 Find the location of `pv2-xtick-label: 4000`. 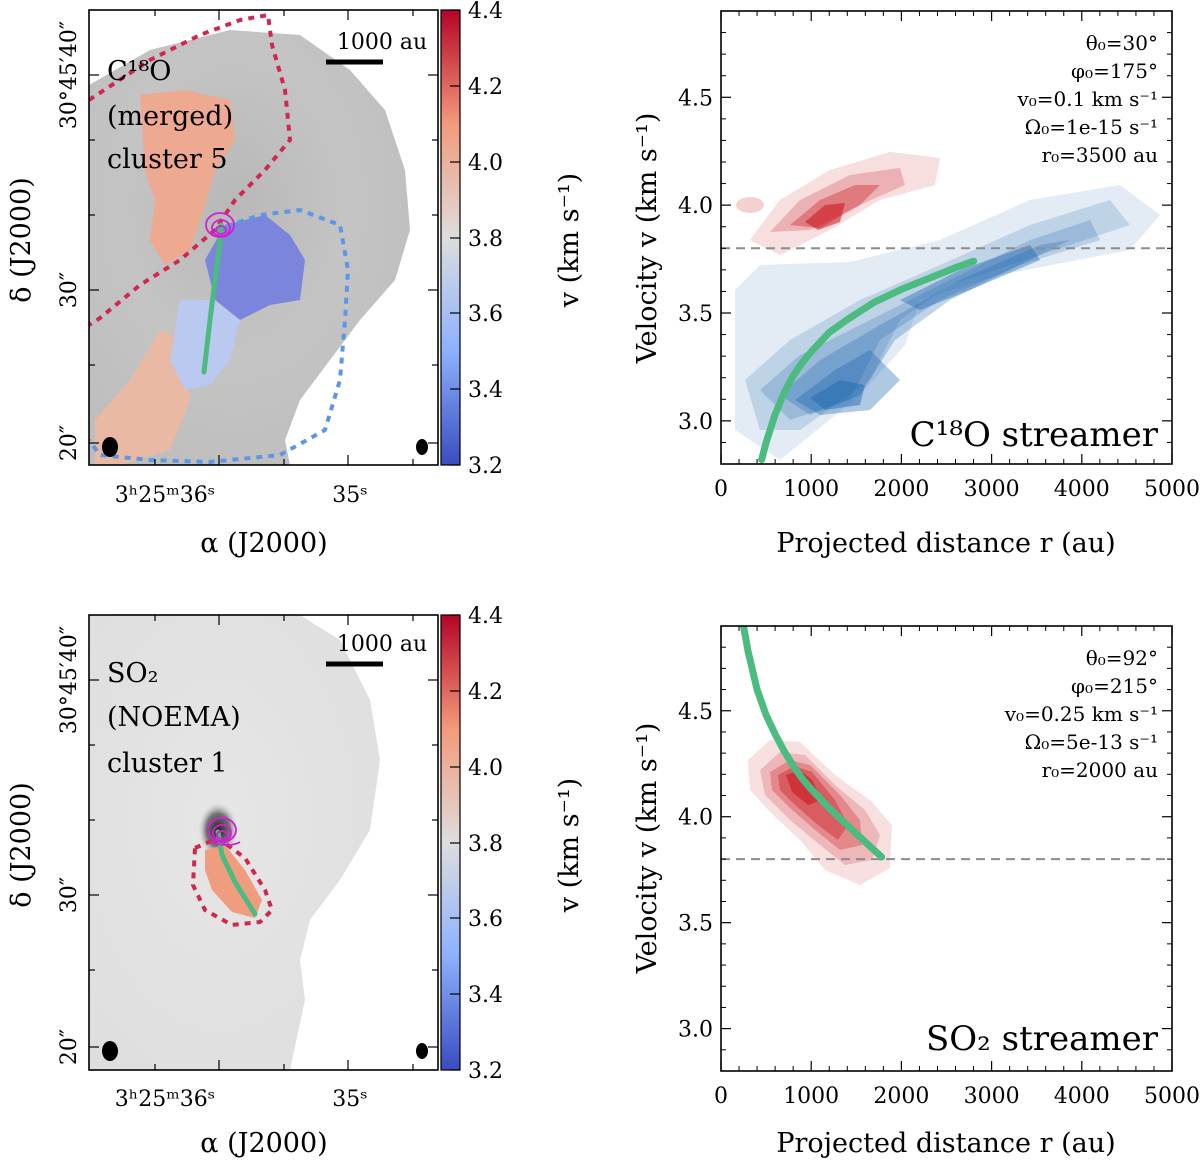

pv2-xtick-label: 4000 is located at coordinates (1082, 1096).